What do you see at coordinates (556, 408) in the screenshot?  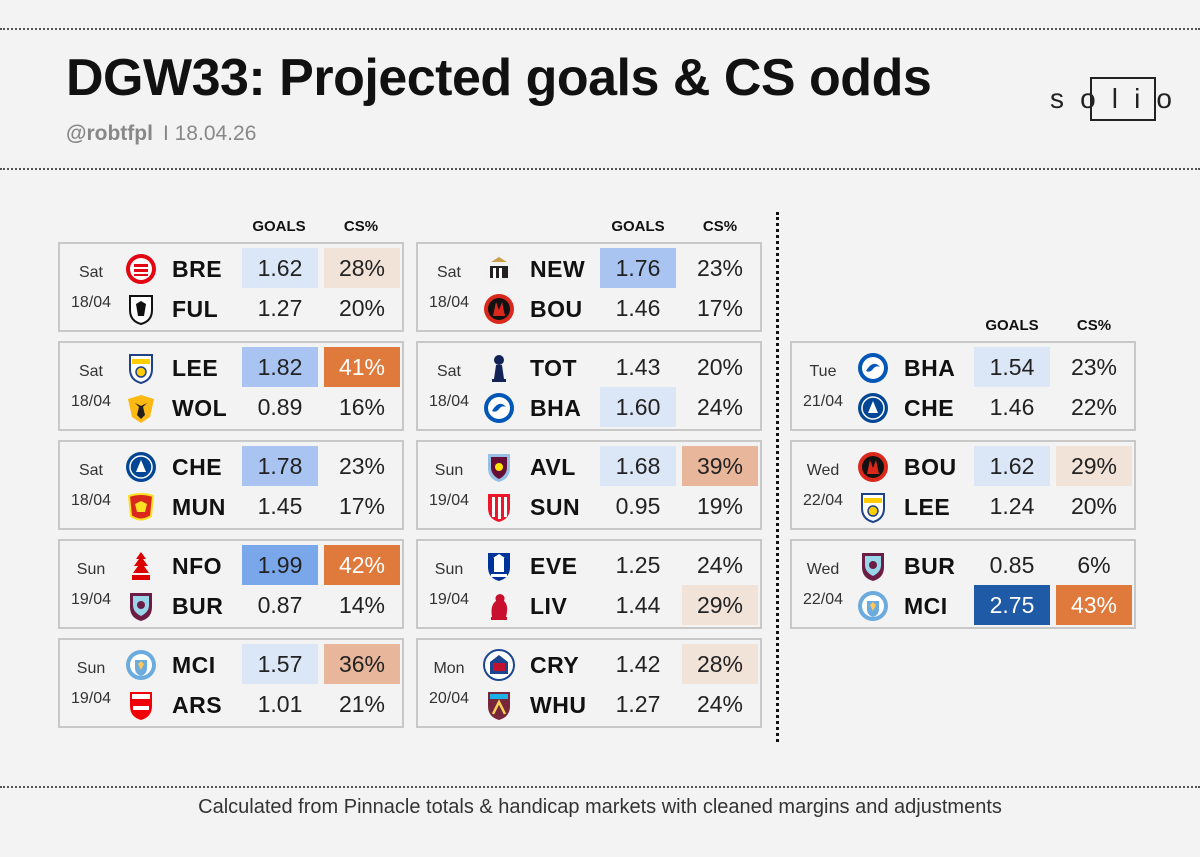 I see `team-code: BHA` at bounding box center [556, 408].